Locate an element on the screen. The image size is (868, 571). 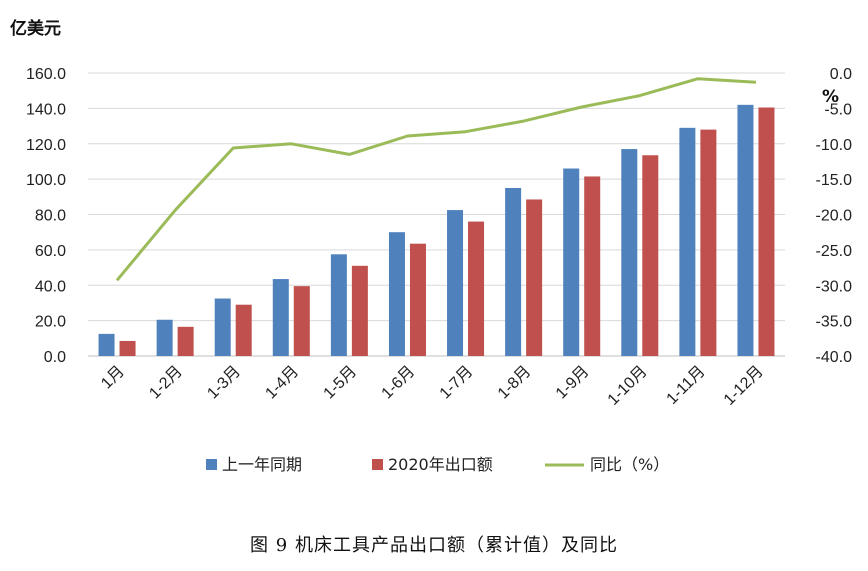
figure-caption: 图 9 机床工具产品出口额（累计值）及同比 is located at coordinates (434, 545).